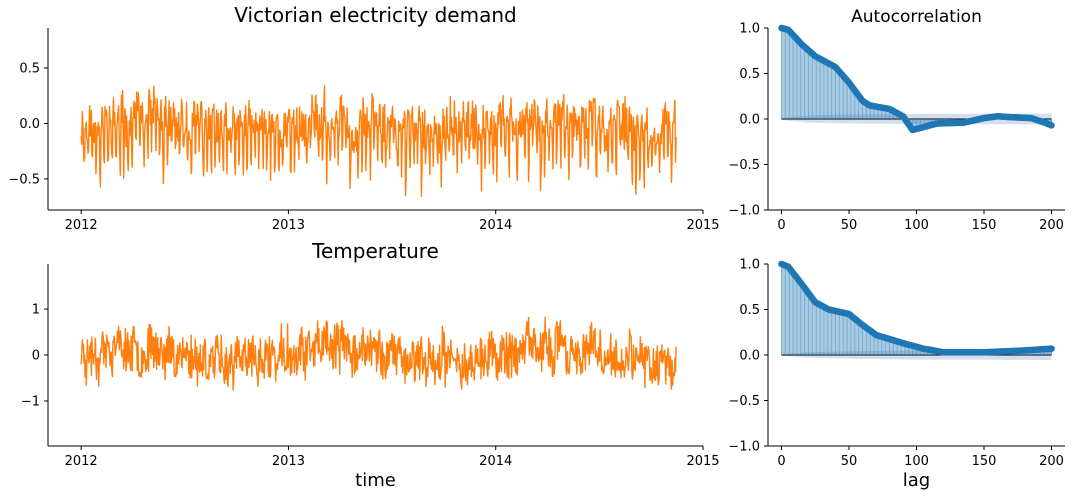 Image resolution: width=1072 pixels, height=496 pixels. Describe the element at coordinates (375, 15) in the screenshot. I see `chart-title: Victorian electricity demand` at that location.